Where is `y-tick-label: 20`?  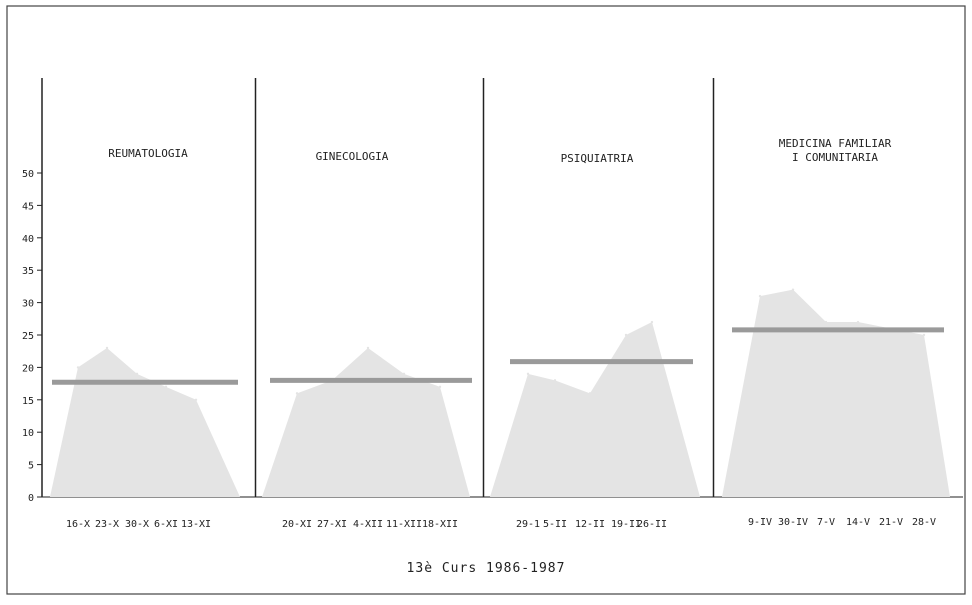 y-tick-label: 20 is located at coordinates (28, 368).